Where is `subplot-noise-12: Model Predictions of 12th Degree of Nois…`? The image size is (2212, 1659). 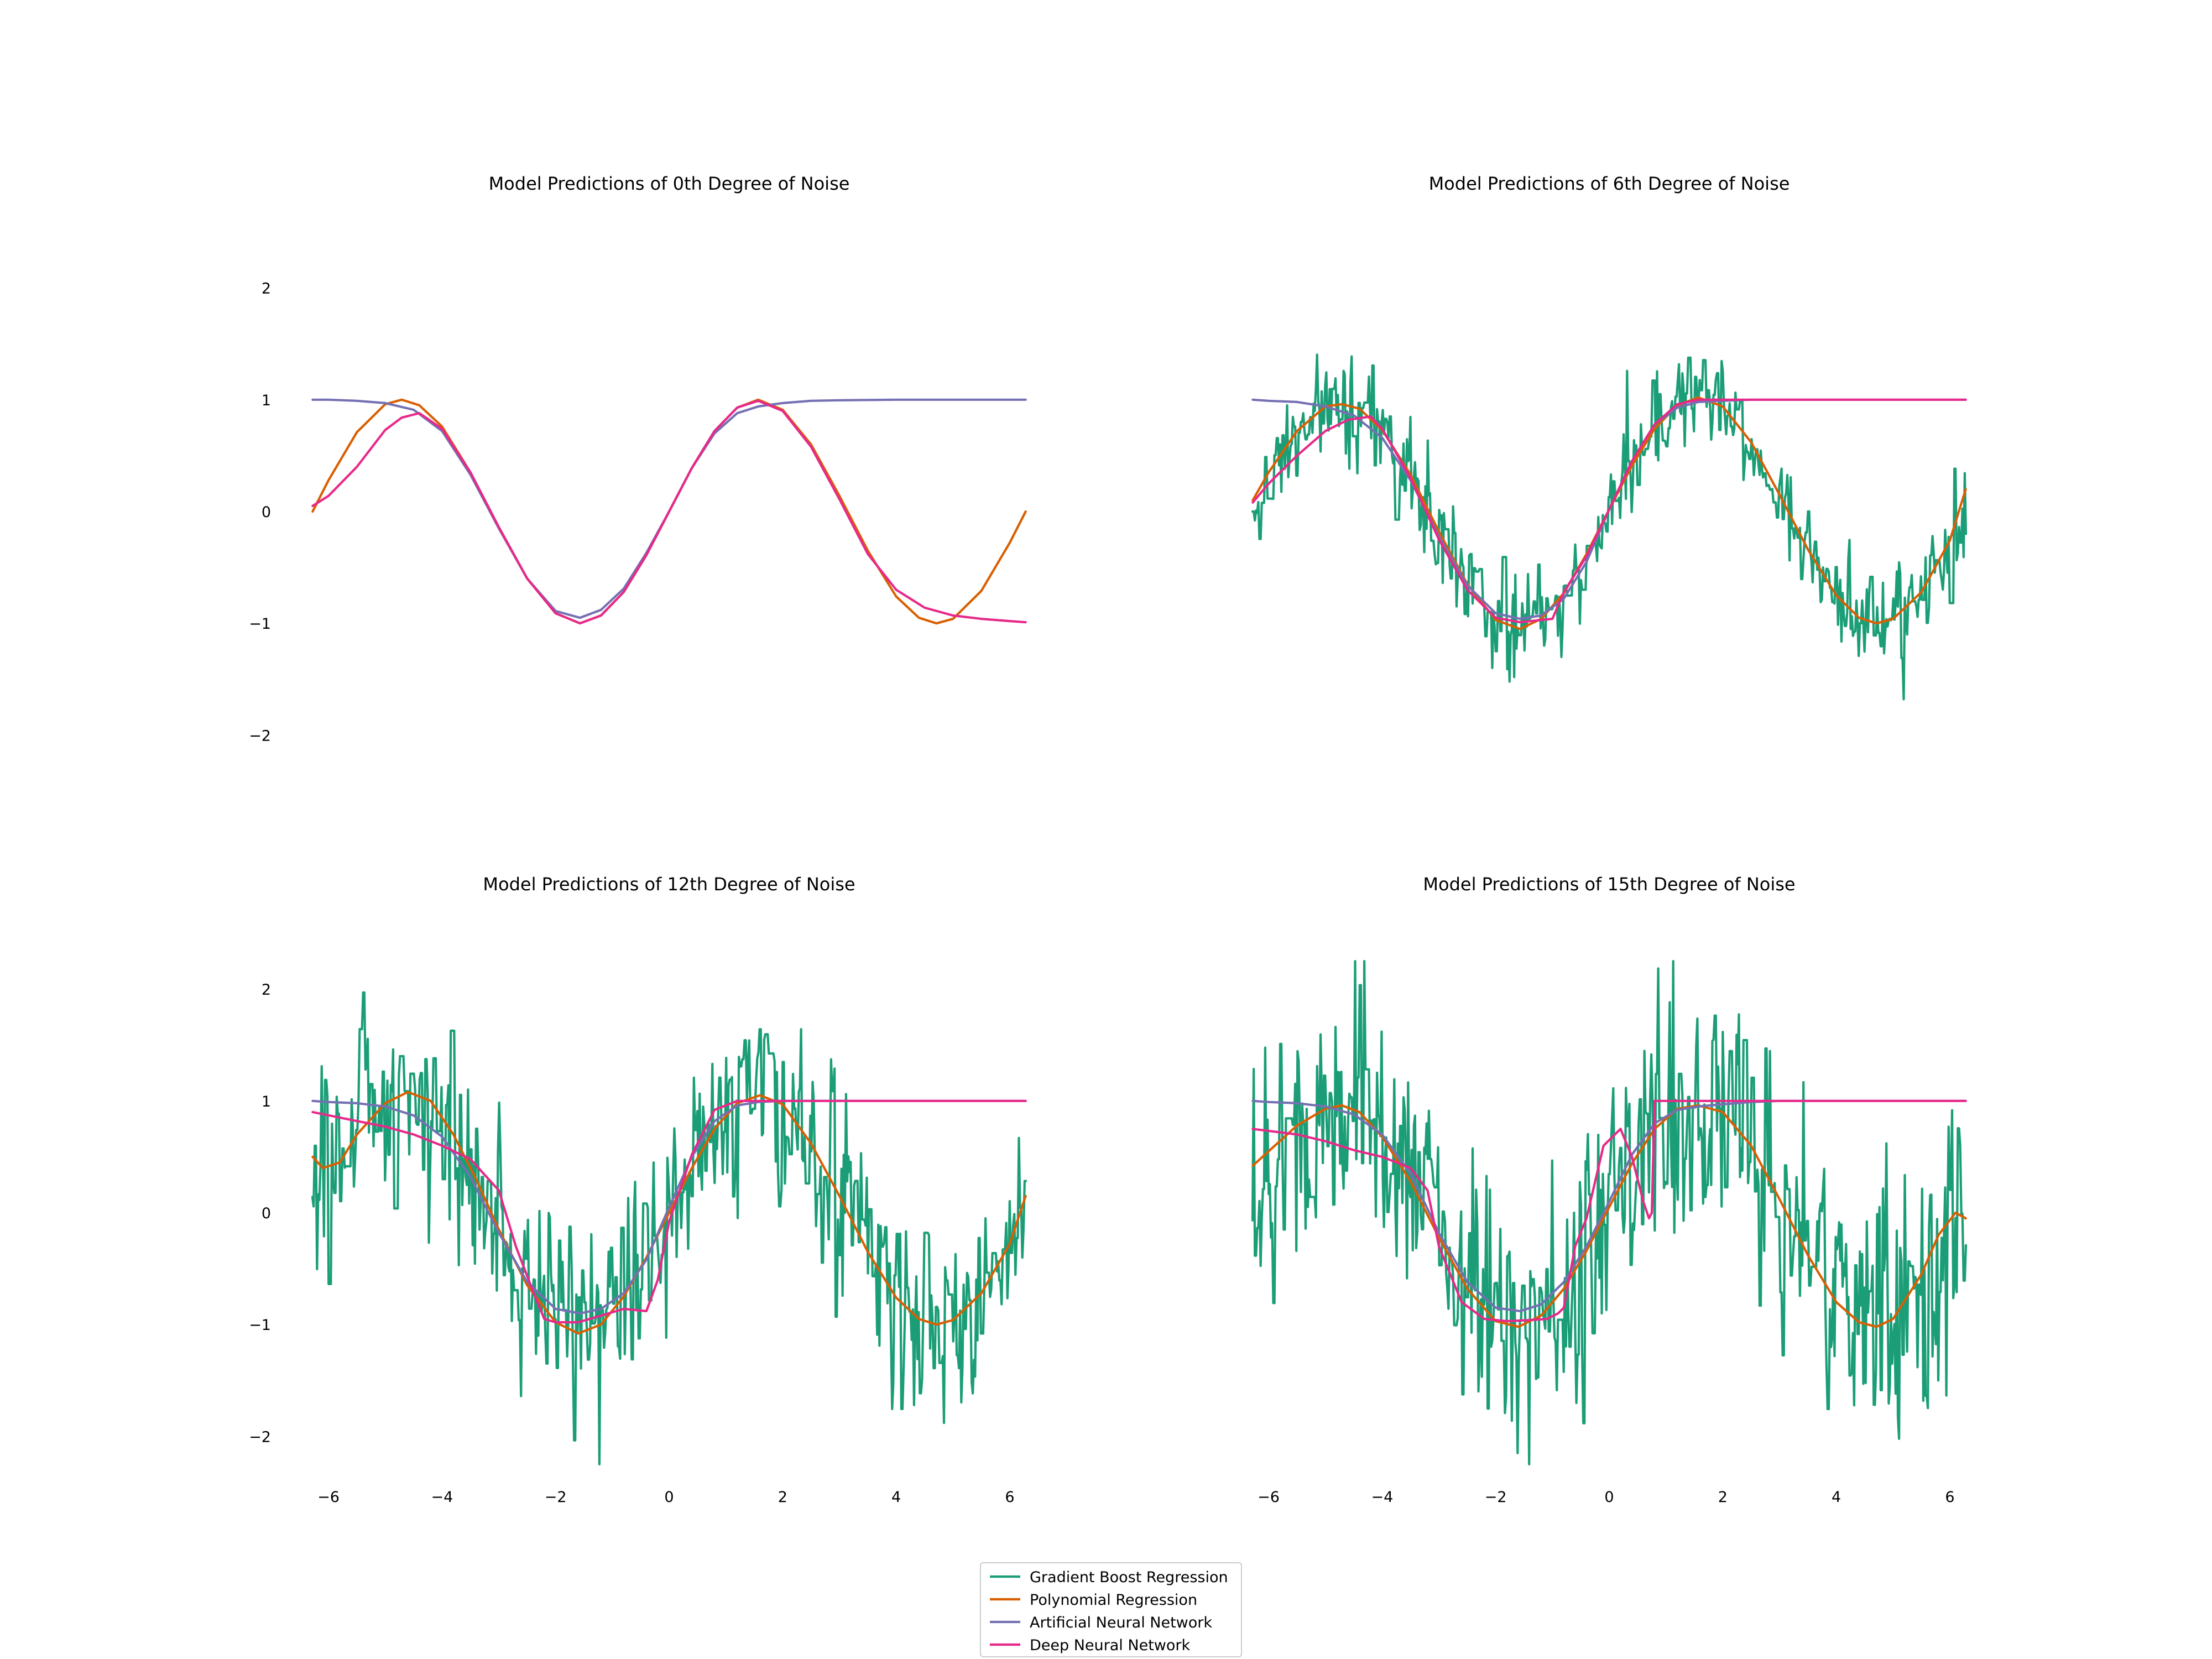
subplot-noise-12: Model Predictions of 12th Degree of Nois… is located at coordinates (638, 1190).